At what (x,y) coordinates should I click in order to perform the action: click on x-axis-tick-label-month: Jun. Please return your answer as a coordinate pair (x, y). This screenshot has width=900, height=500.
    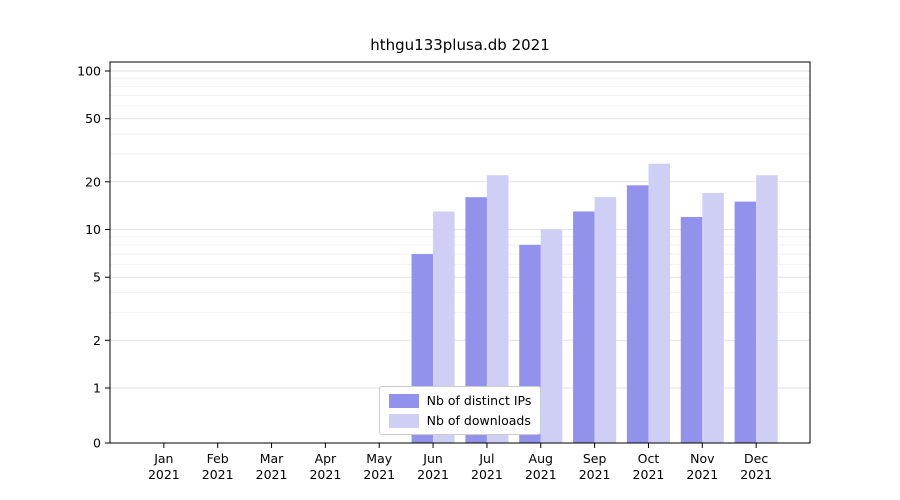
    Looking at the image, I should click on (432, 458).